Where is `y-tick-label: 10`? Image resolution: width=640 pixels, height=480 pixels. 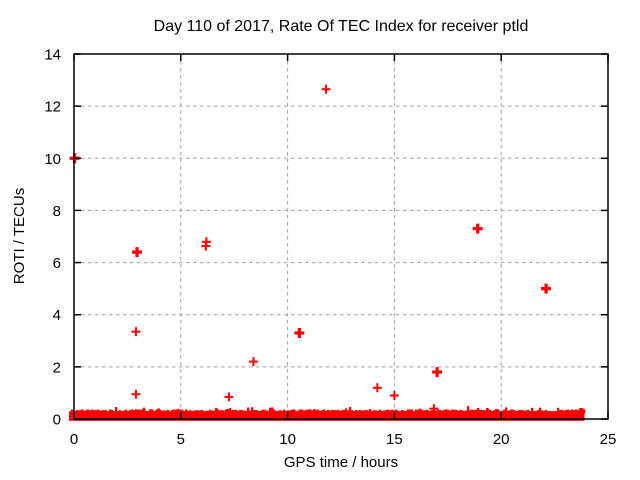
y-tick-label: 10 is located at coordinates (52, 159).